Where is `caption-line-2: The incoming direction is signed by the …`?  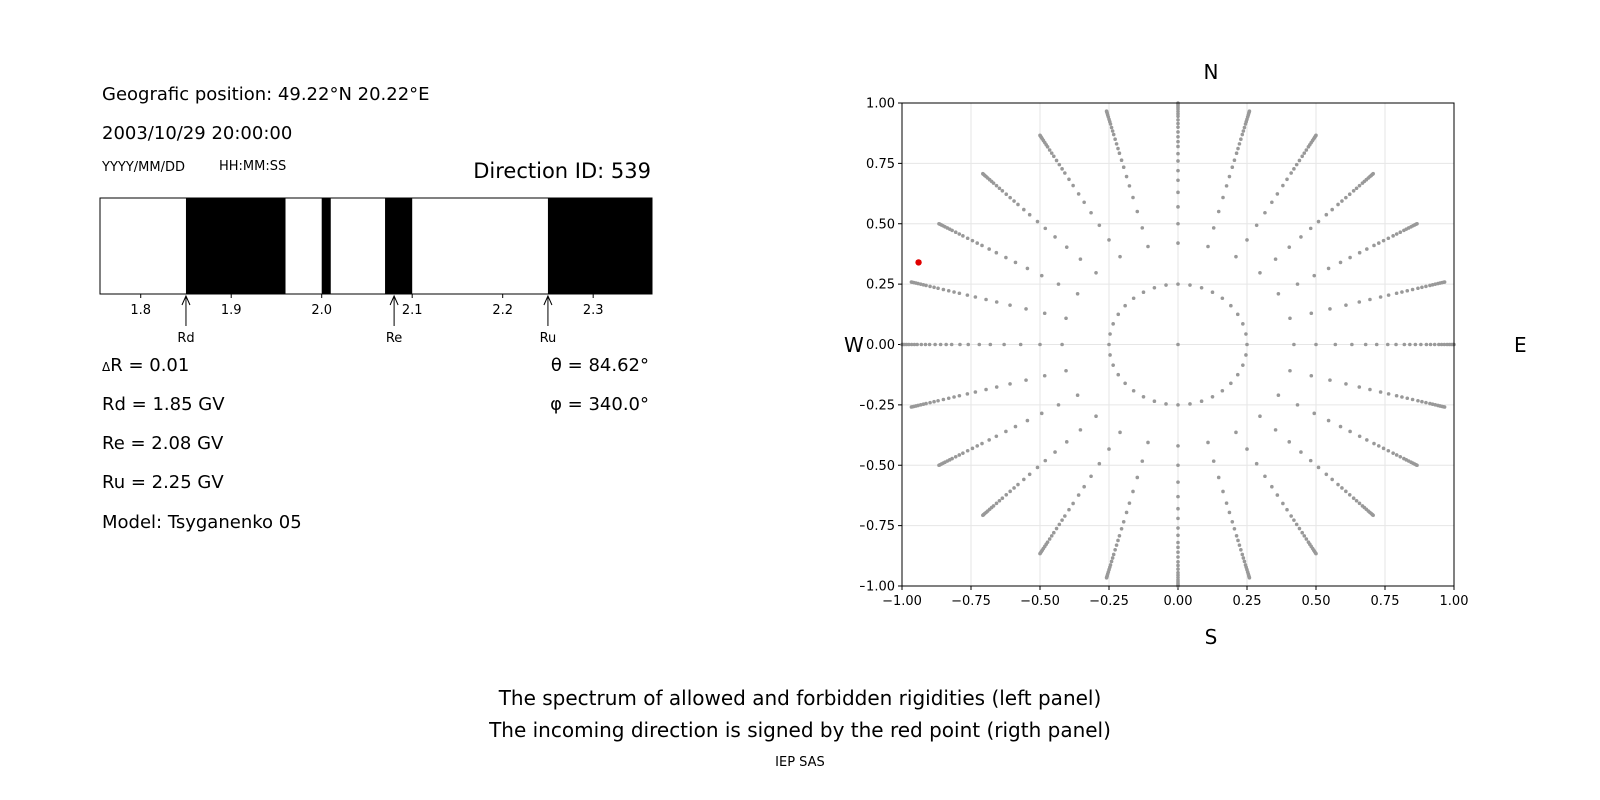 caption-line-2: The incoming direction is signed by the … is located at coordinates (800, 730).